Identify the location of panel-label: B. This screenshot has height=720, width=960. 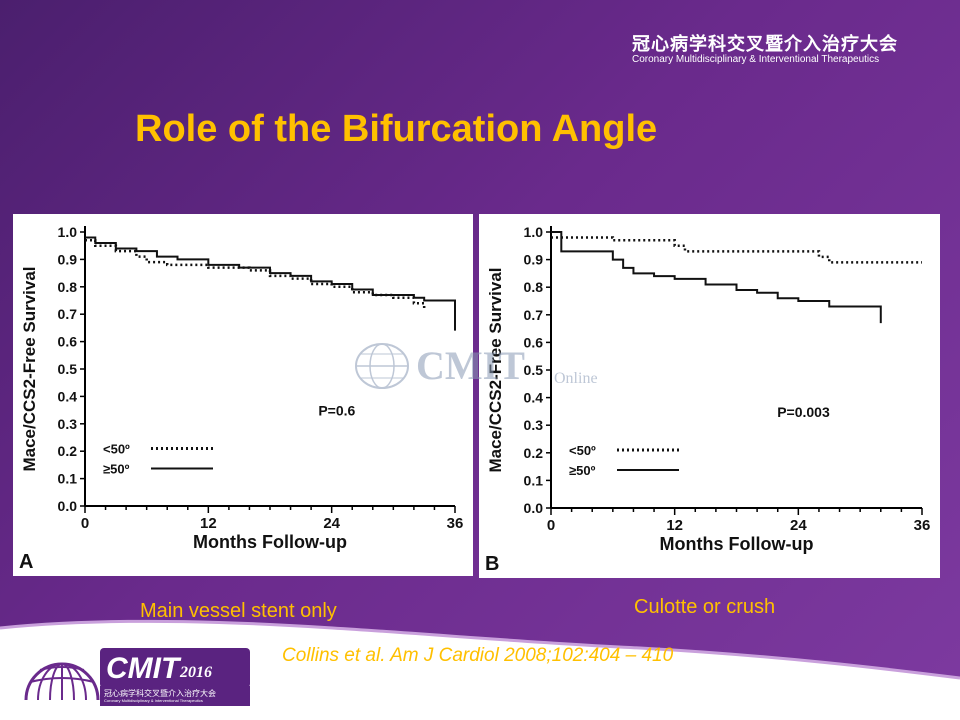
(492, 564).